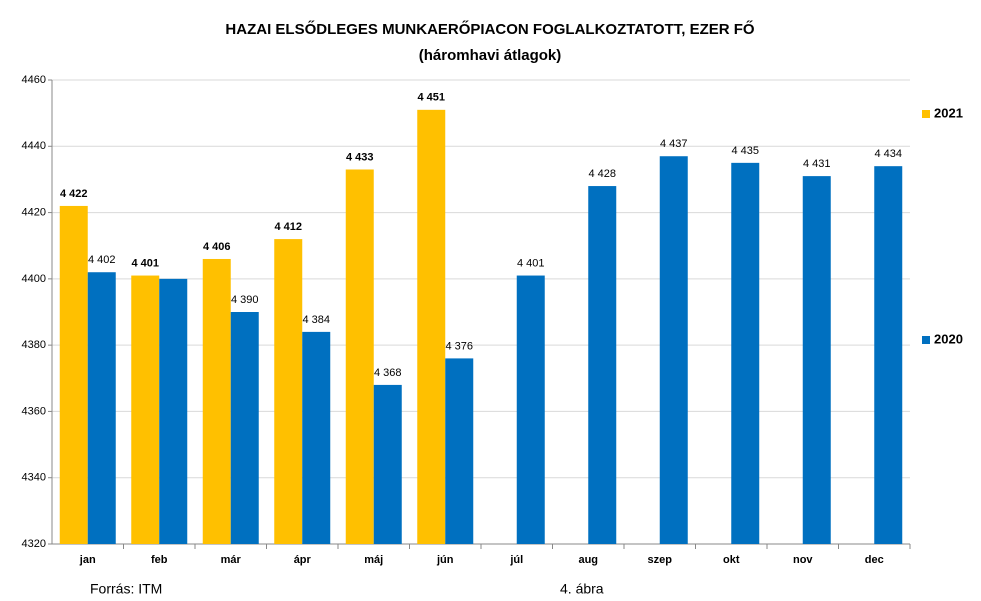 This screenshot has width=981, height=601. What do you see at coordinates (217, 247) in the screenshot?
I see `value-label: 4 406` at bounding box center [217, 247].